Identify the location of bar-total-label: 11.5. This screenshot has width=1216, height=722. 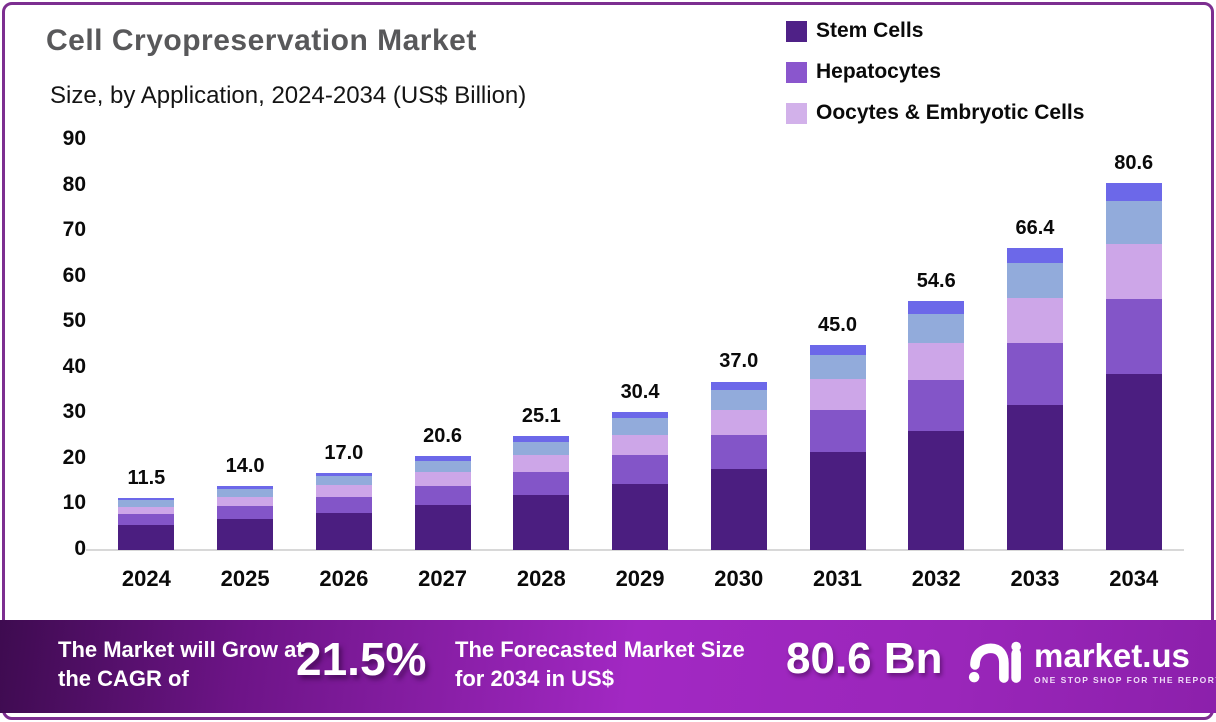
(146, 477).